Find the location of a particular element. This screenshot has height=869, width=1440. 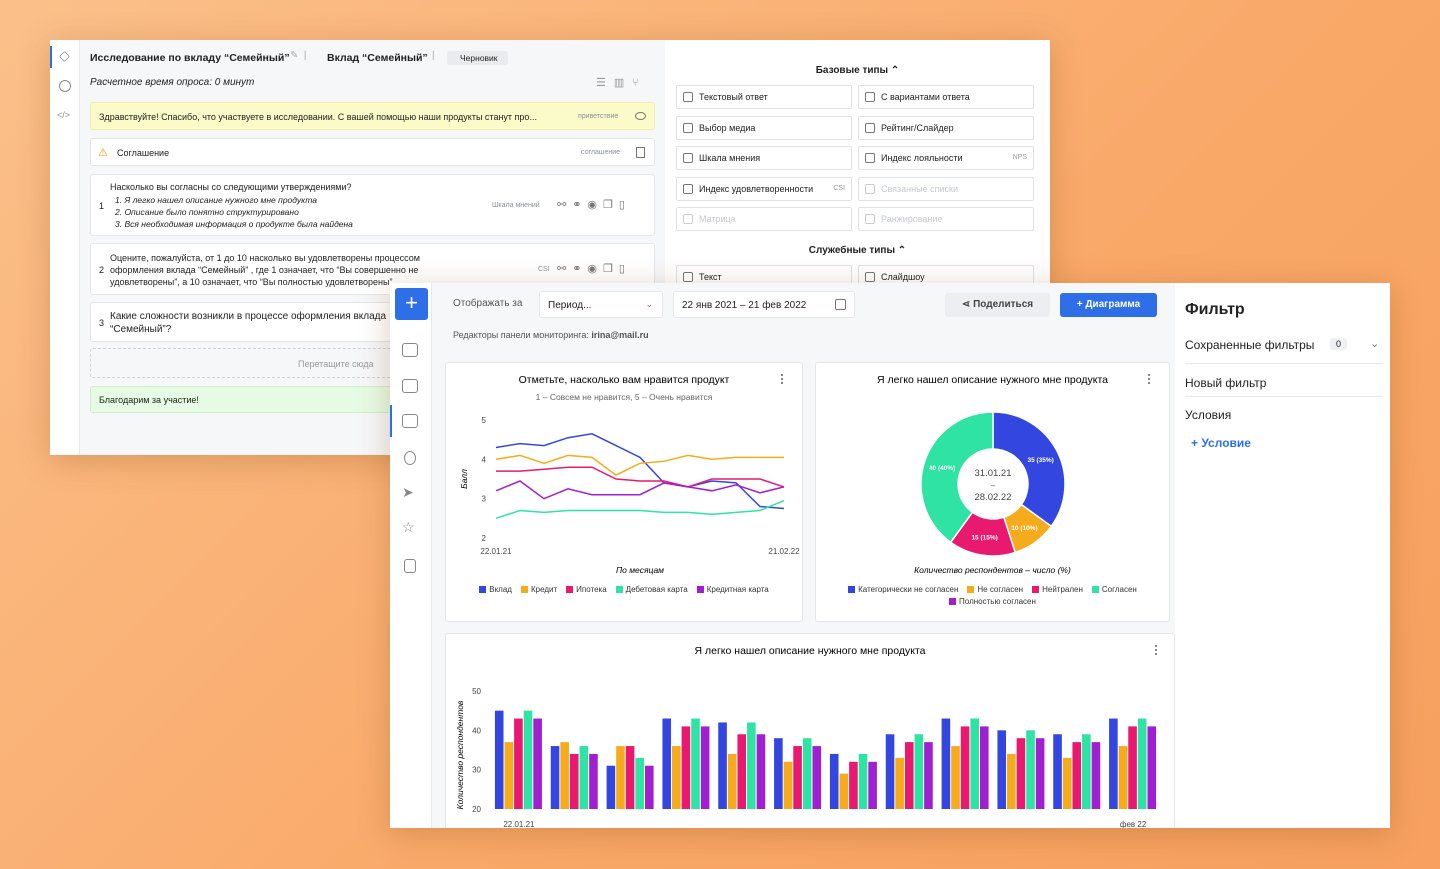

period-select: Период... ⌄ is located at coordinates (601, 304).